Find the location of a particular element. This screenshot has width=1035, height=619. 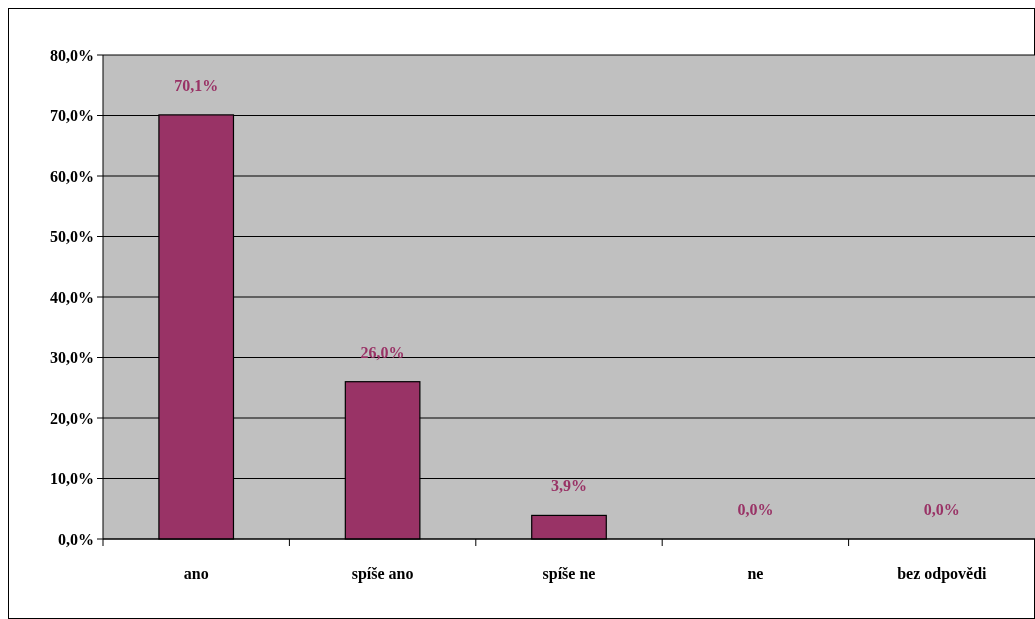

y-tick-label: 50,0% is located at coordinates (72, 237).